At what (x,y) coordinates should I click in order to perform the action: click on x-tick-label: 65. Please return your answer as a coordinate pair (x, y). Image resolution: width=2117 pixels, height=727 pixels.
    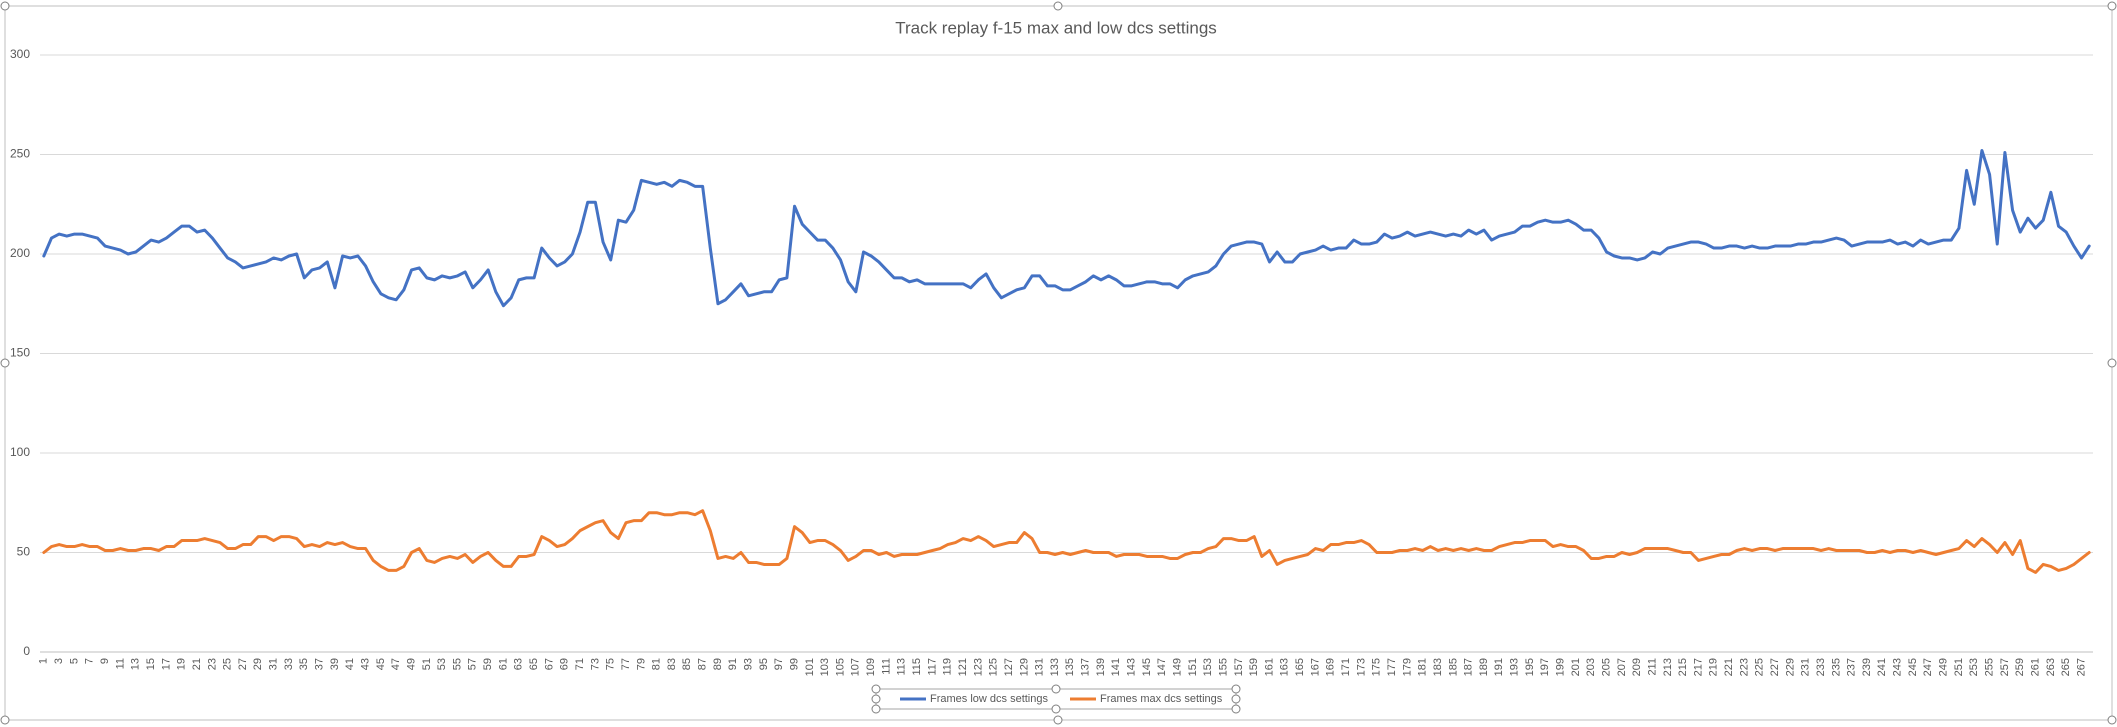
    Looking at the image, I should click on (534, 664).